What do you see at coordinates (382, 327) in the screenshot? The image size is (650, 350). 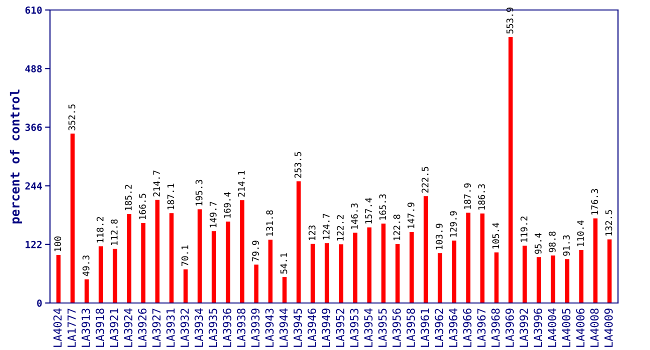 I see `x-tick-label: LA3955` at bounding box center [382, 327].